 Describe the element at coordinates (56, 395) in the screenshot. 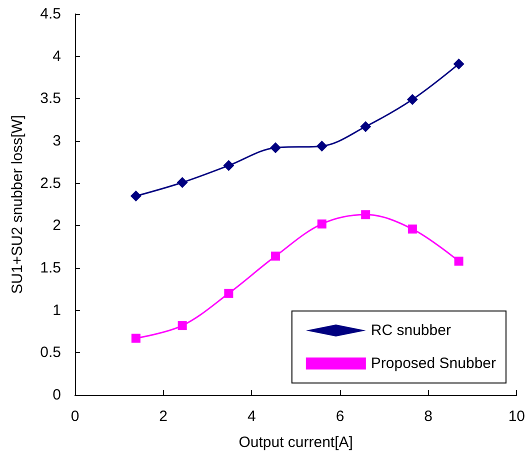

I see `y-tick-label: 0` at that location.